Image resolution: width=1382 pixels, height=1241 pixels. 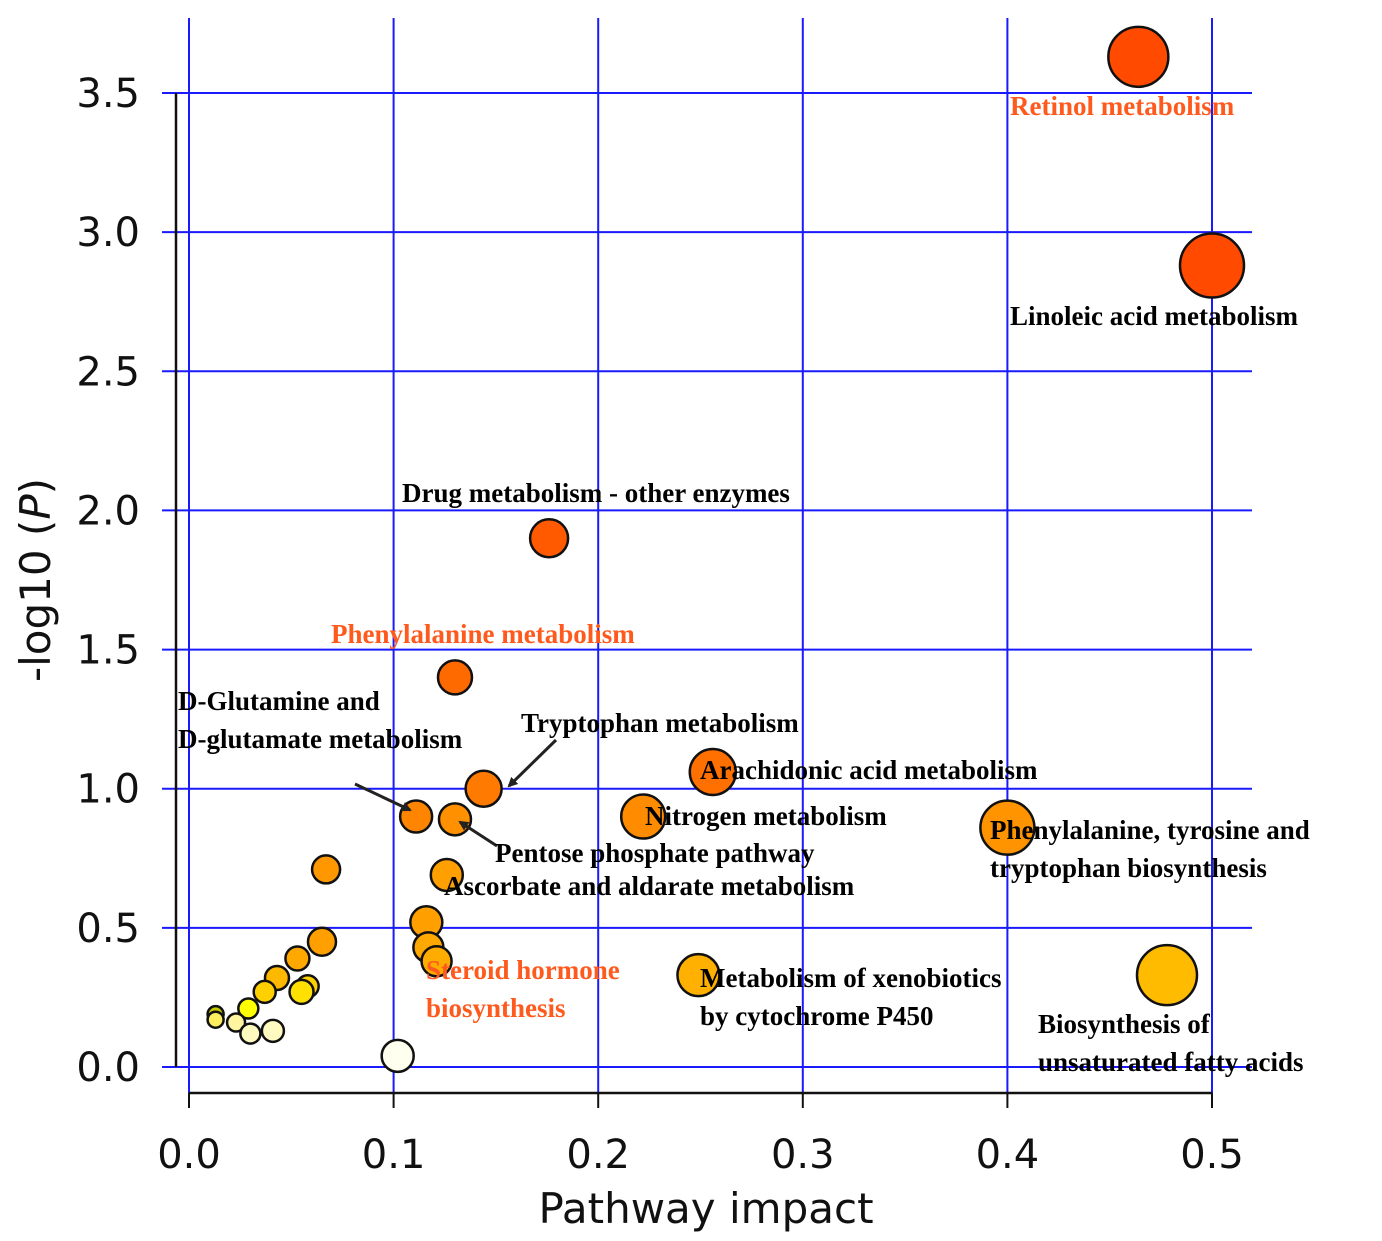 I want to click on pathway-label: Tryptophan metabolism, so click(x=660, y=723).